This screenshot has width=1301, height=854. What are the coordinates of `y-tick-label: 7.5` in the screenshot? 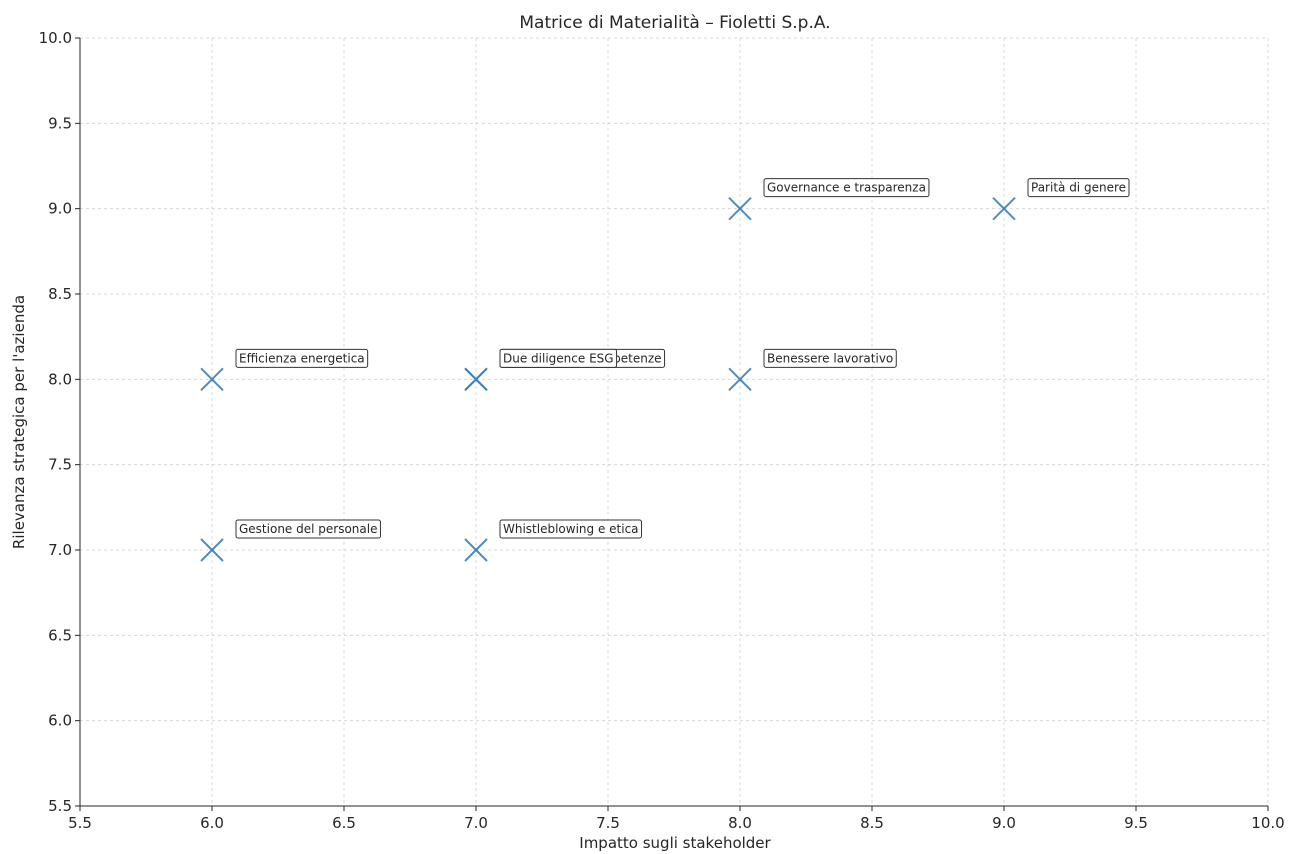 It's located at (60, 465).